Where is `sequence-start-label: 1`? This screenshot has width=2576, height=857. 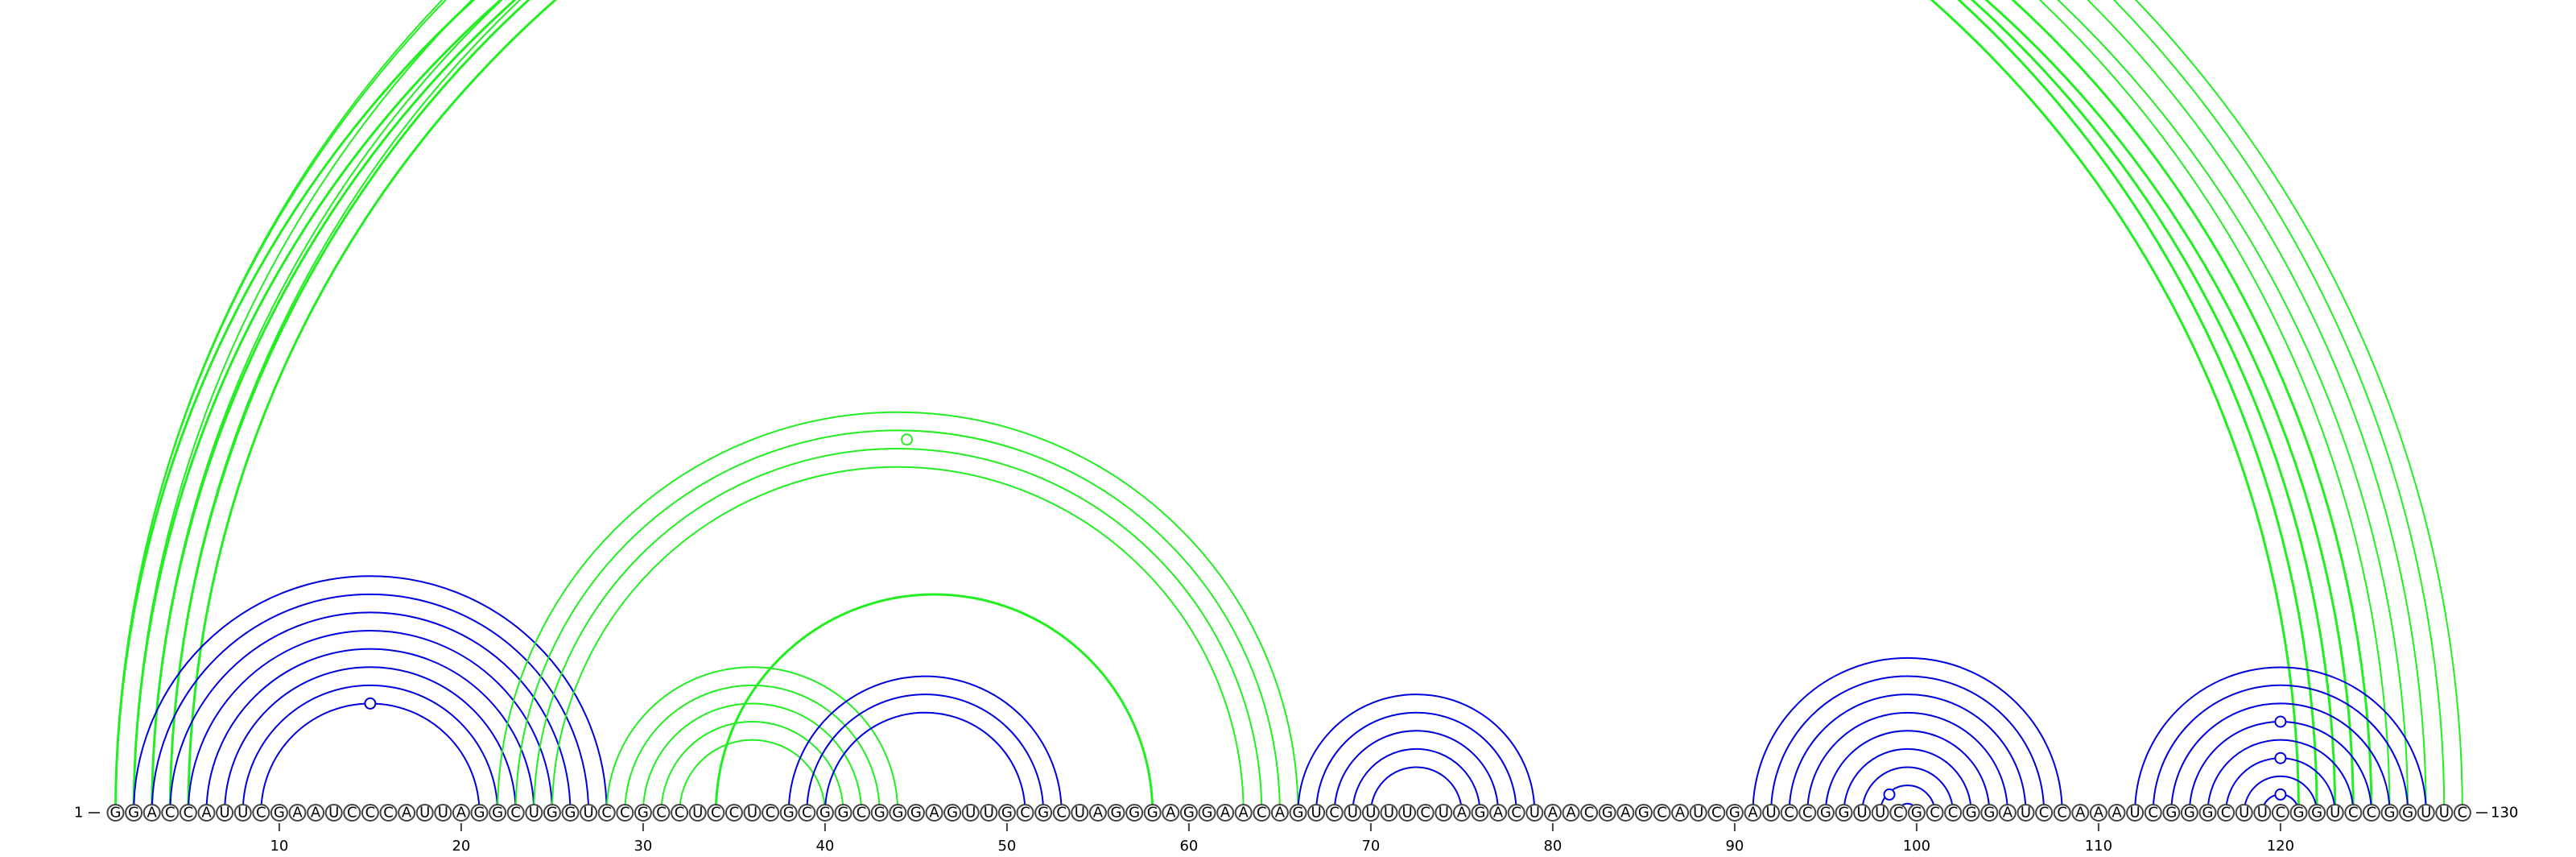
sequence-start-label: 1 is located at coordinates (78, 813).